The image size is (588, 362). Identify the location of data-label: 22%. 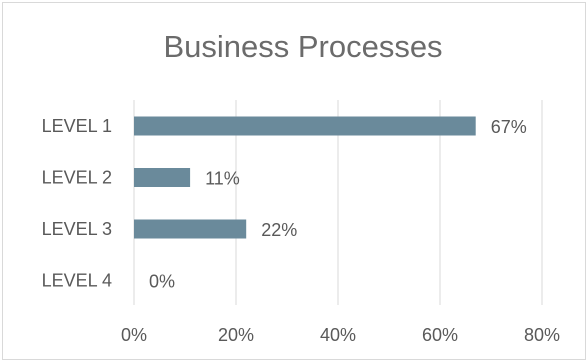
(279, 230).